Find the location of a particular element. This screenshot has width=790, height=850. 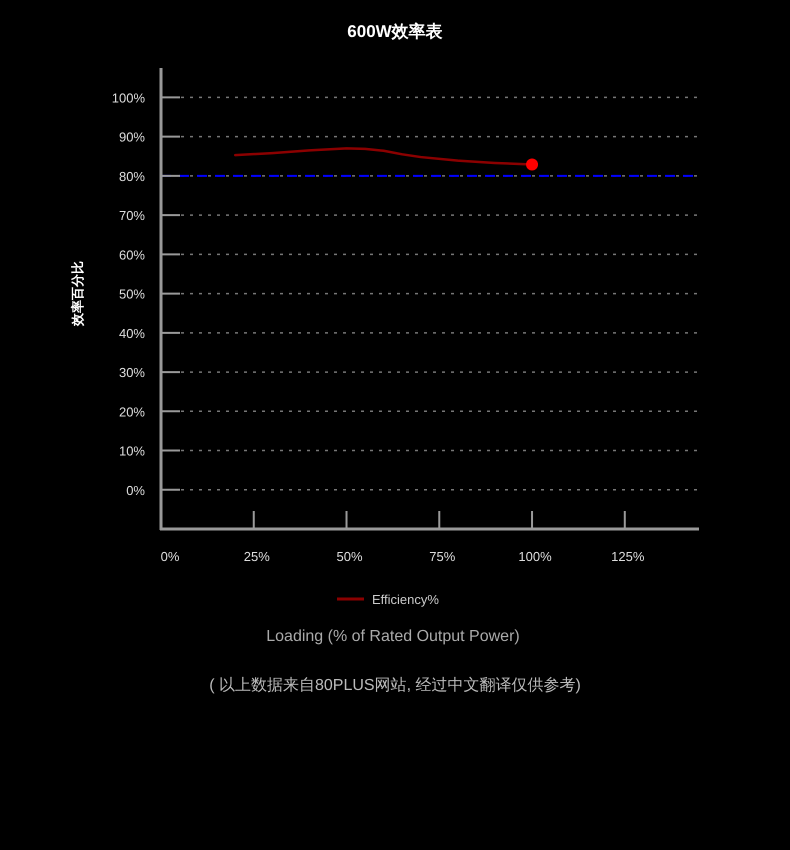

y-axis-title: 效率百分比 is located at coordinates (77, 294).